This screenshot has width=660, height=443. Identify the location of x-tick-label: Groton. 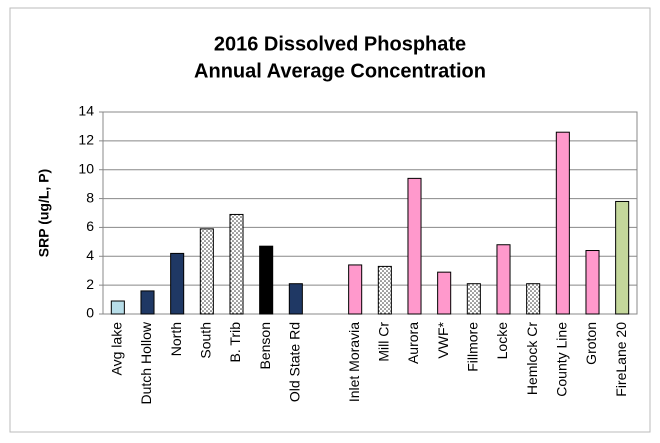
(591, 343).